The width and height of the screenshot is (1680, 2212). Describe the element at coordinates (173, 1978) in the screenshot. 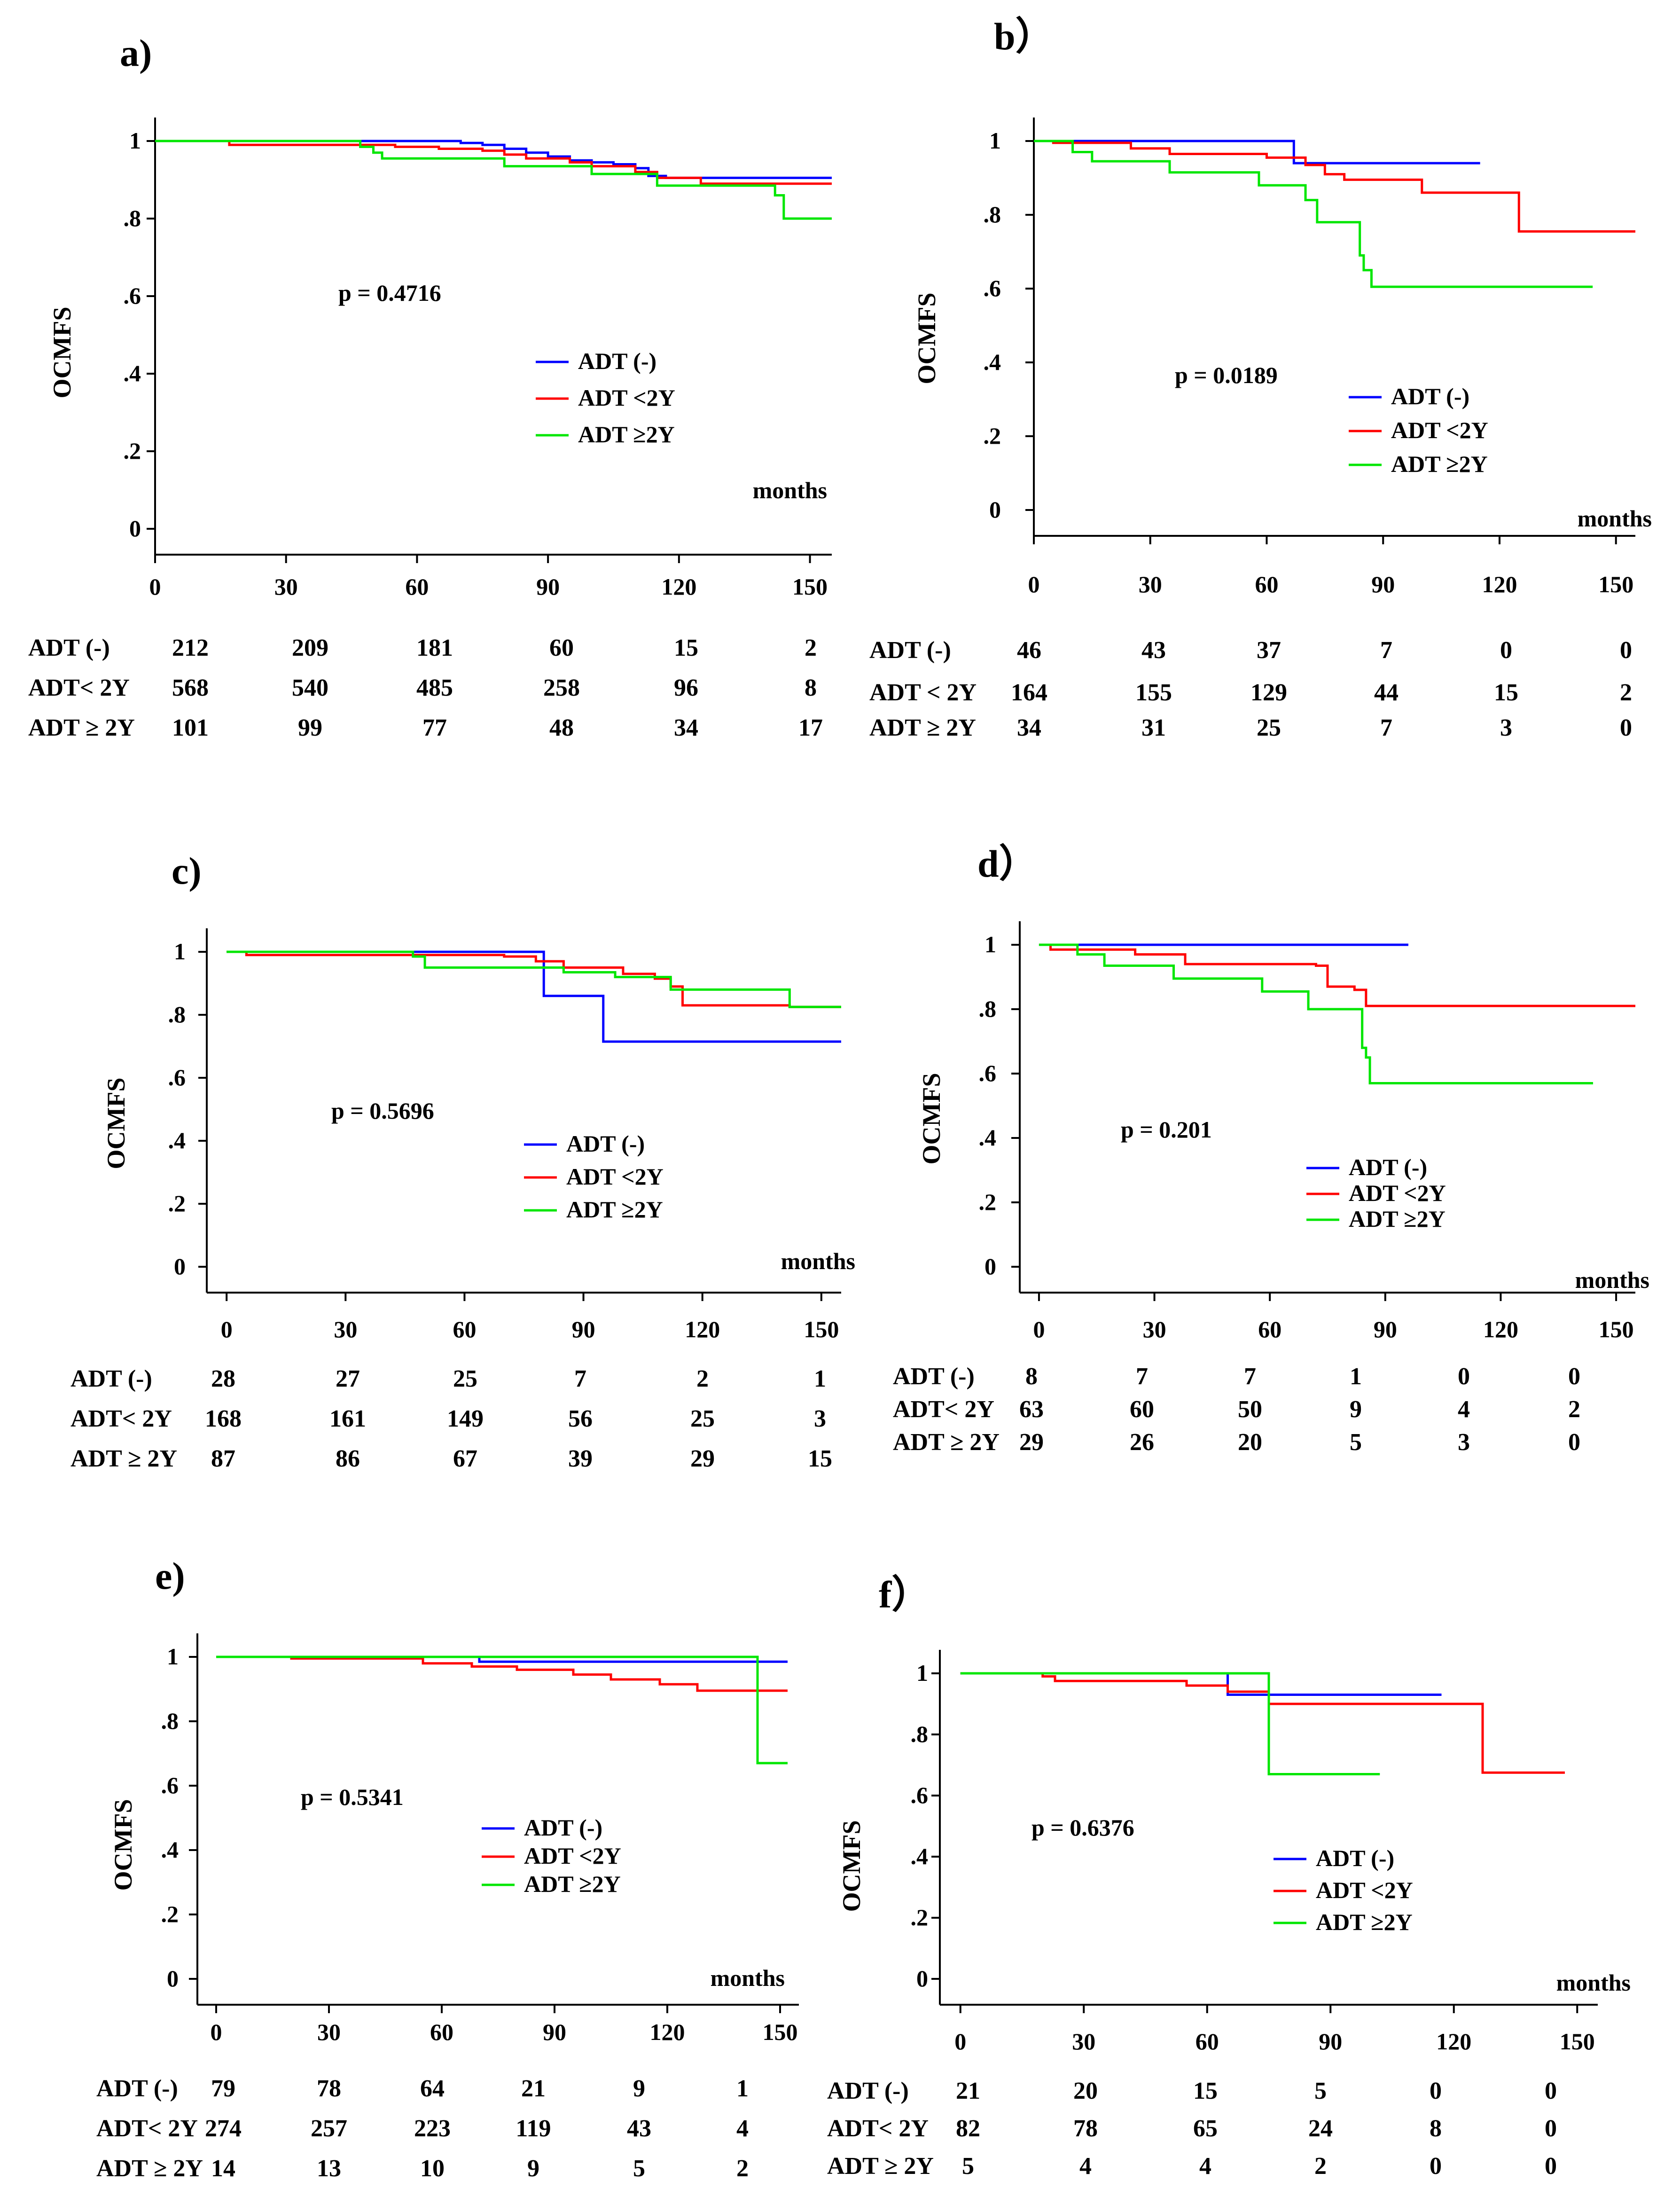

I see `y-tick-label: 0` at that location.